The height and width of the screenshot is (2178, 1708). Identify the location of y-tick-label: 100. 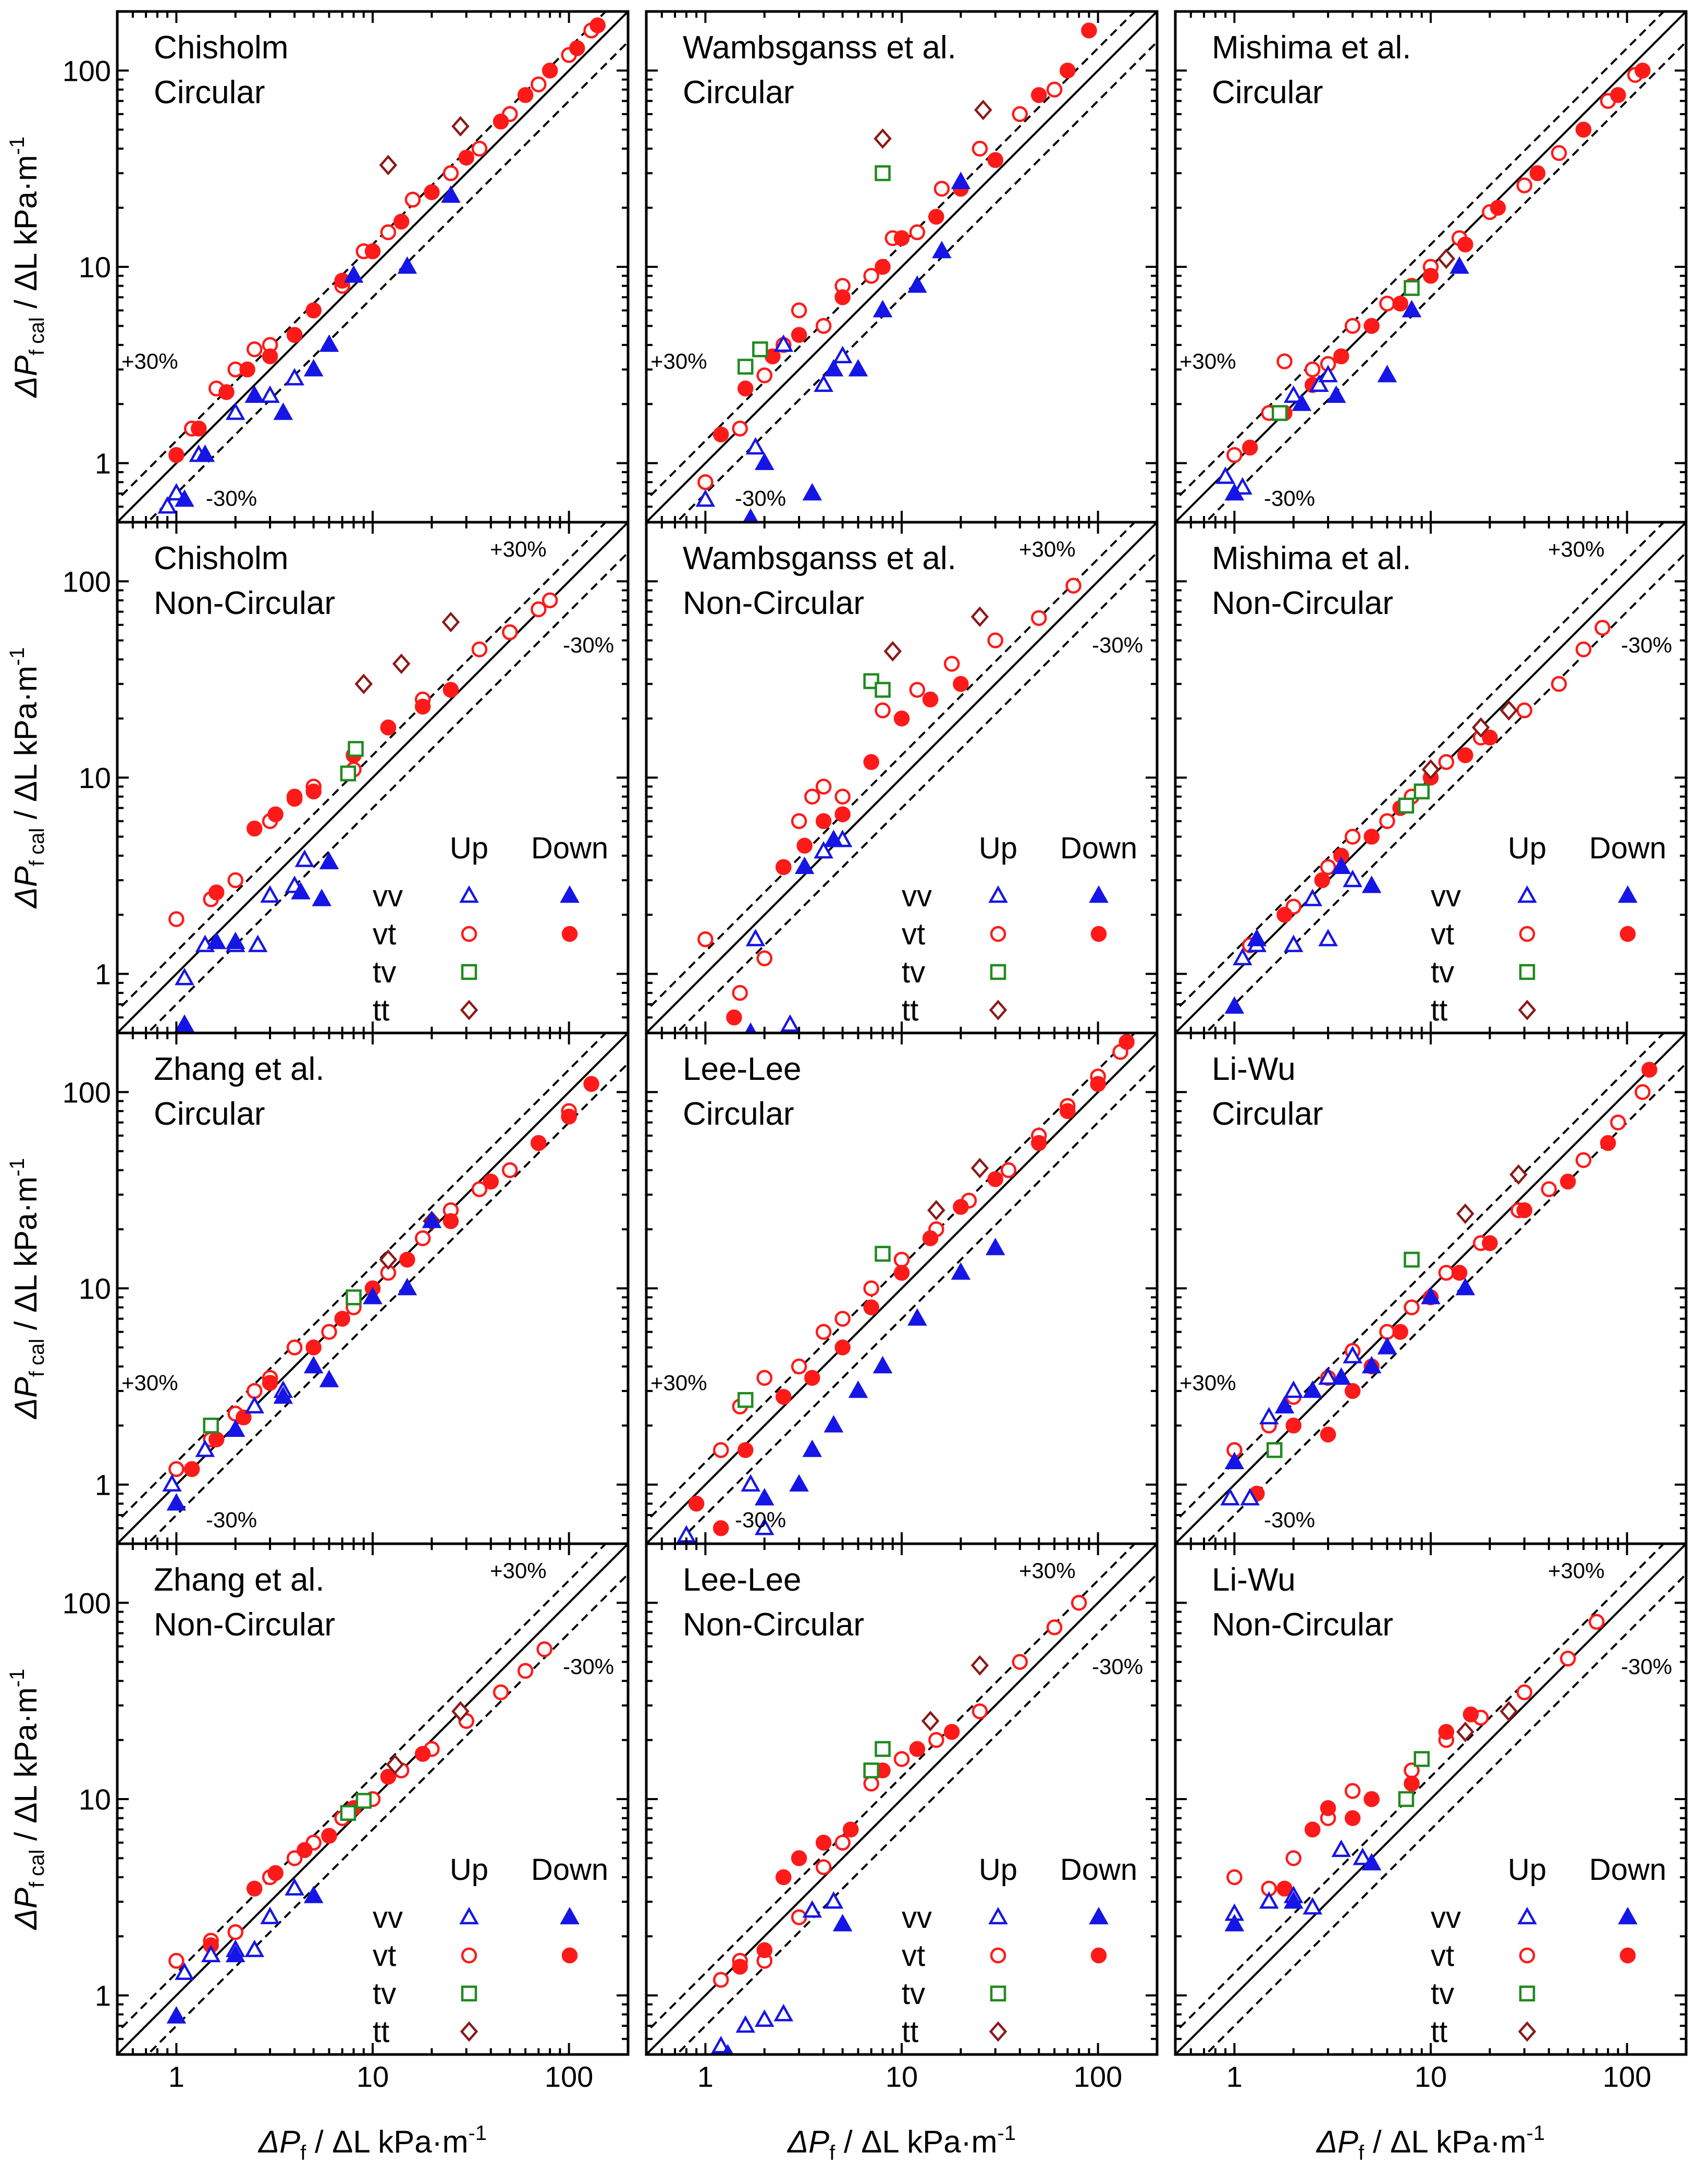
(87, 1602).